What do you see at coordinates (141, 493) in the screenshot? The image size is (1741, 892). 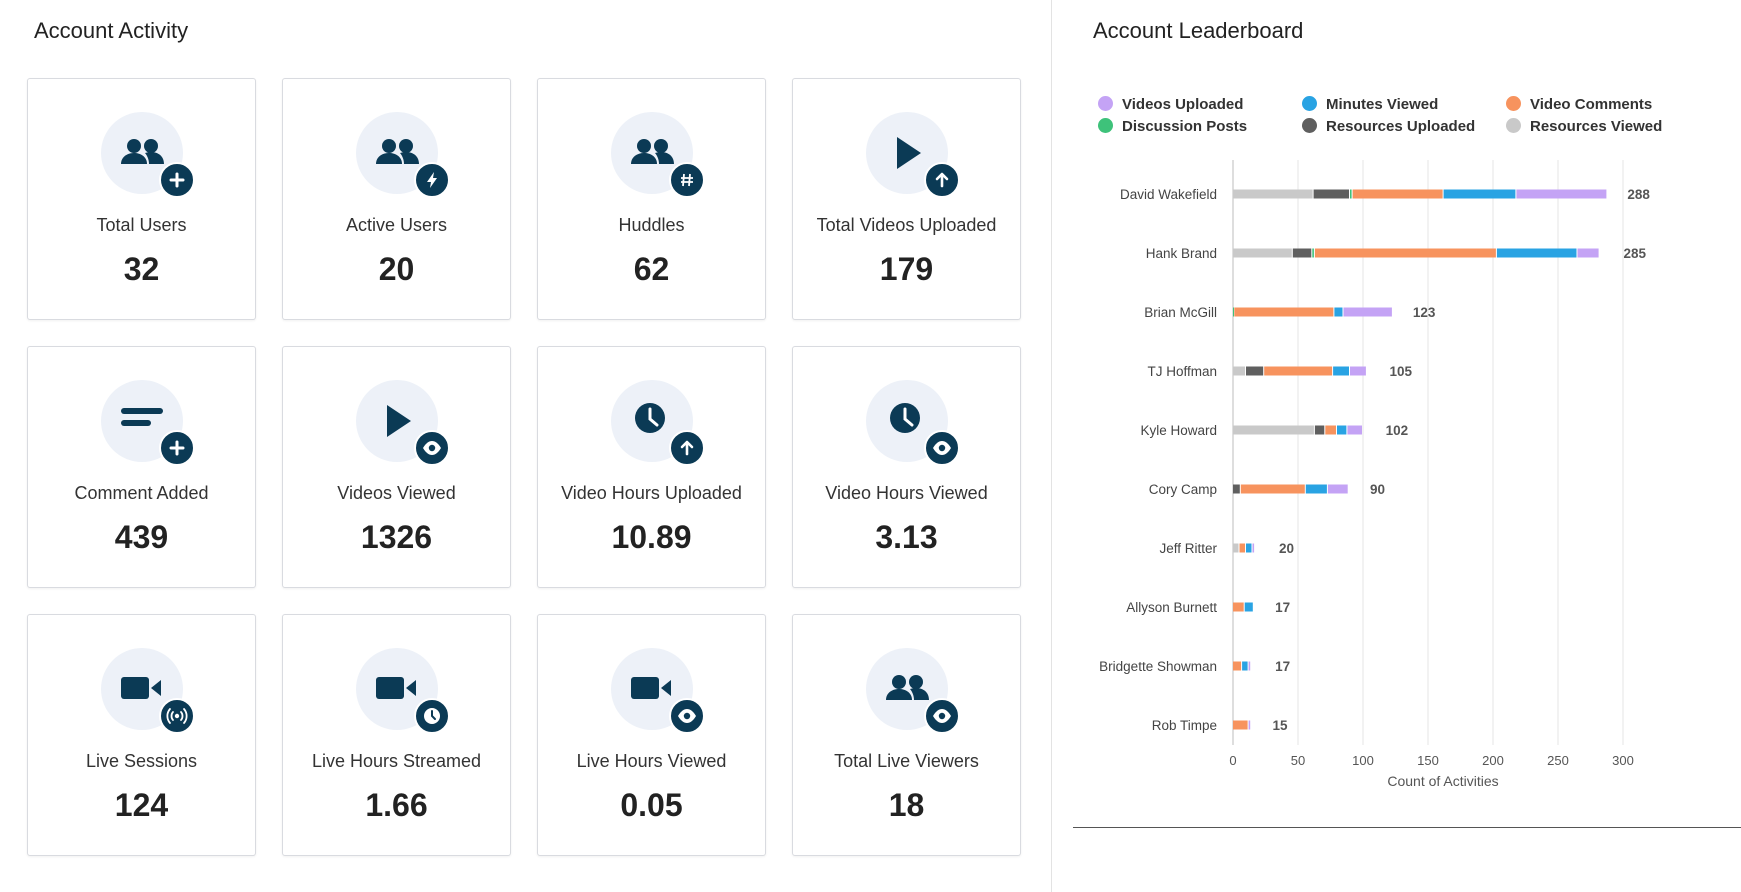 I see `stat-label: Comment Added` at bounding box center [141, 493].